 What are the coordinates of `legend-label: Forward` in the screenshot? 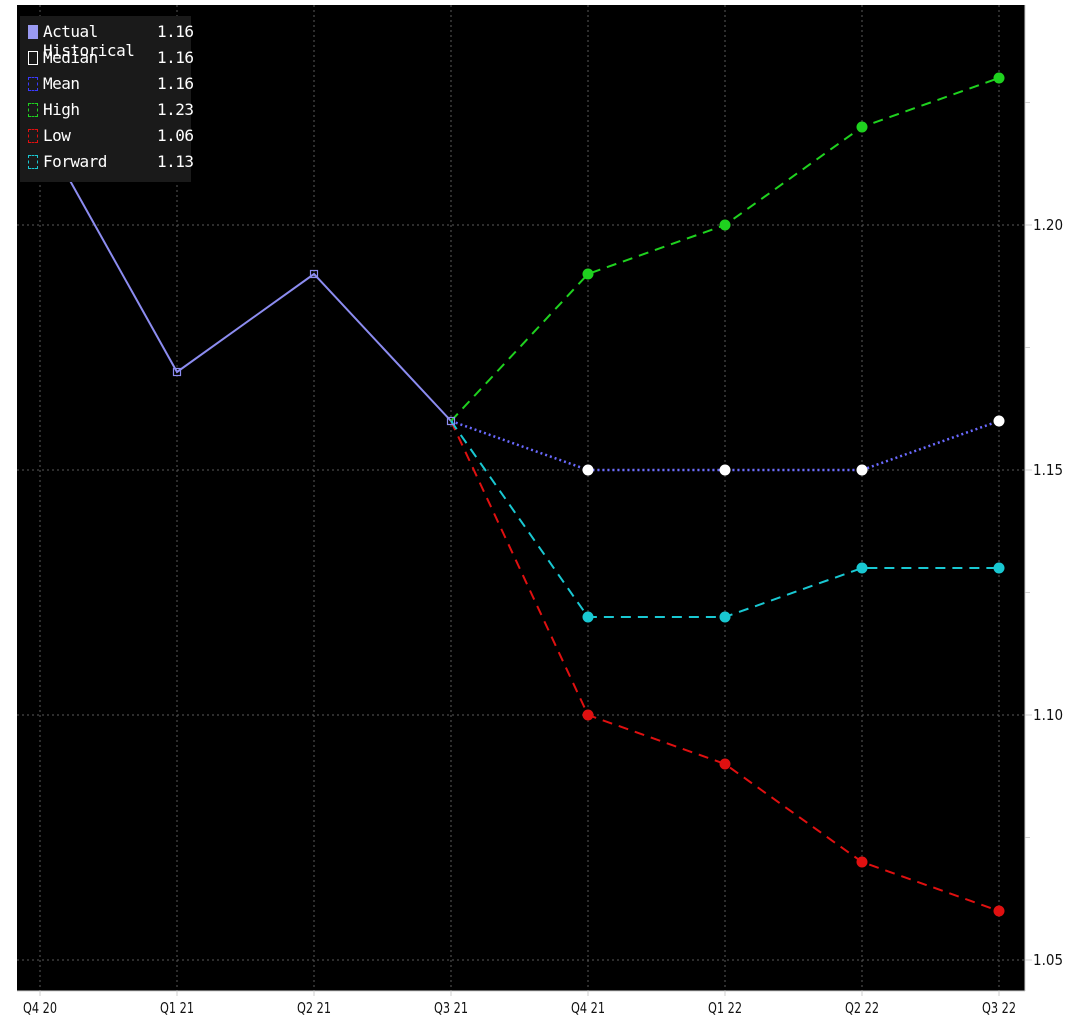 It's located at (75, 161).